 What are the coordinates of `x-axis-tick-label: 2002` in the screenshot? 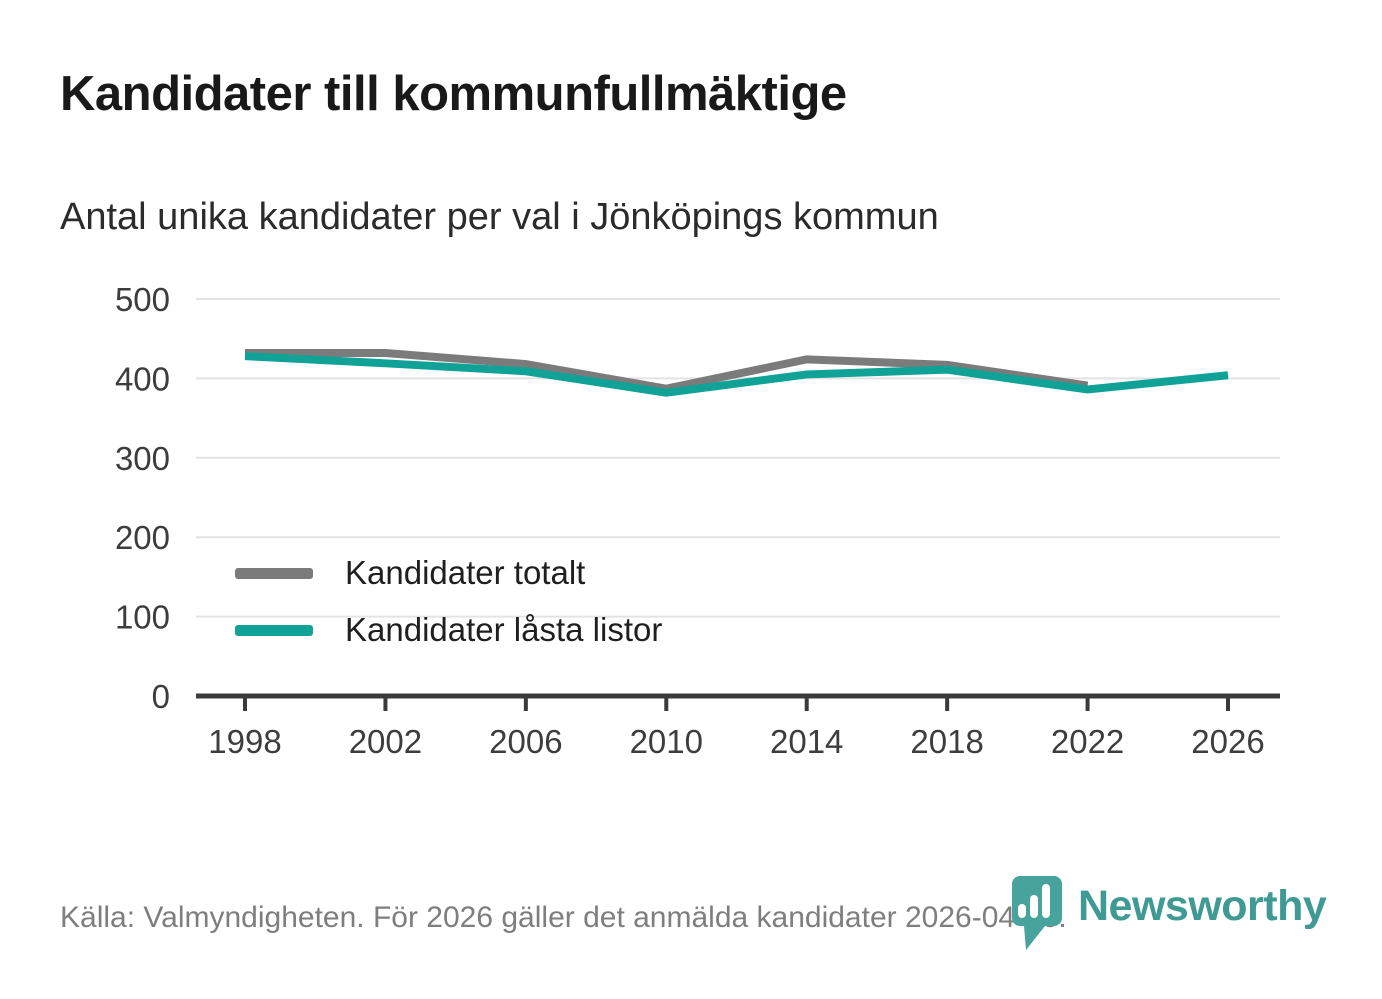 It's located at (385, 741).